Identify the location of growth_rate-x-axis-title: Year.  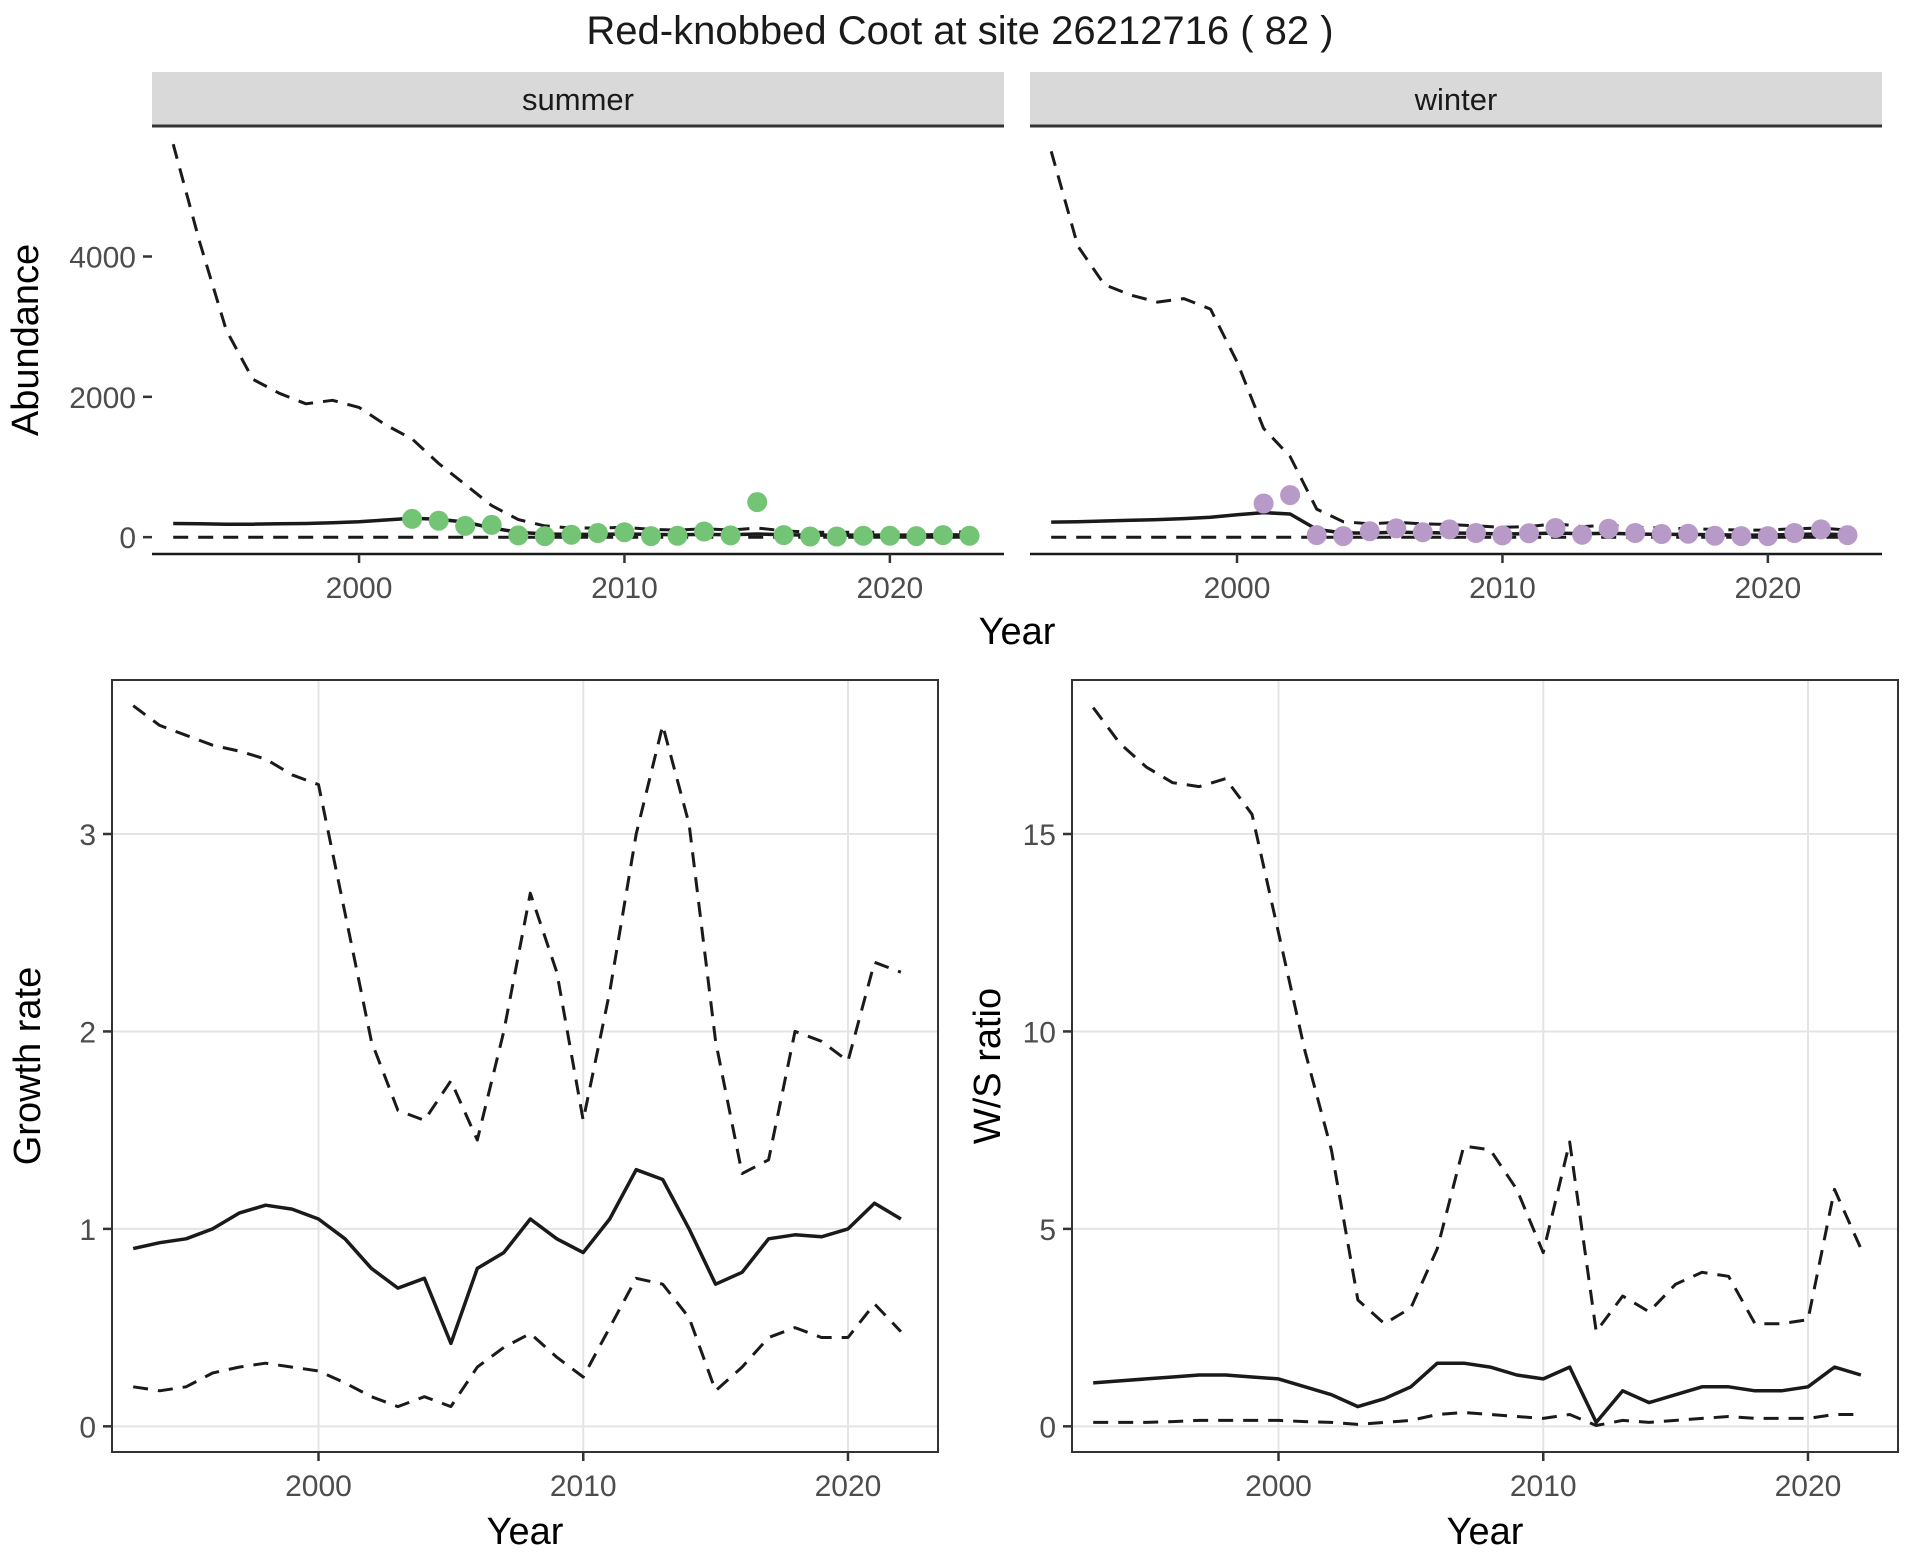
(525, 1532).